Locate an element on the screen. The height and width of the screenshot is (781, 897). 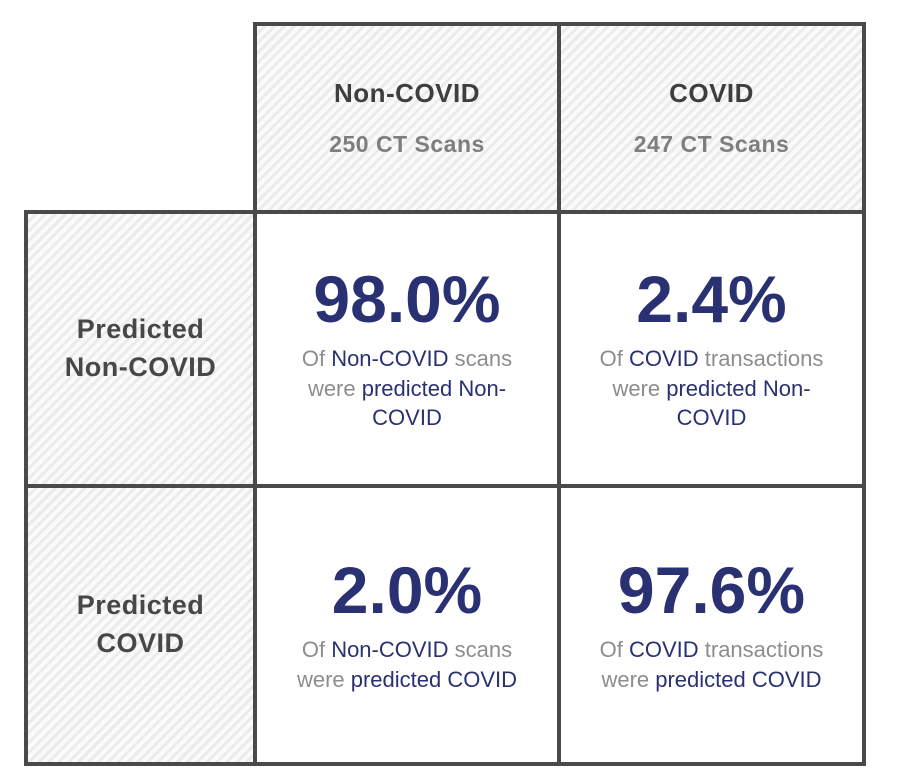
row-header-predicted-non-covid-label: Predicted Non-COVID is located at coordinates (140, 348).